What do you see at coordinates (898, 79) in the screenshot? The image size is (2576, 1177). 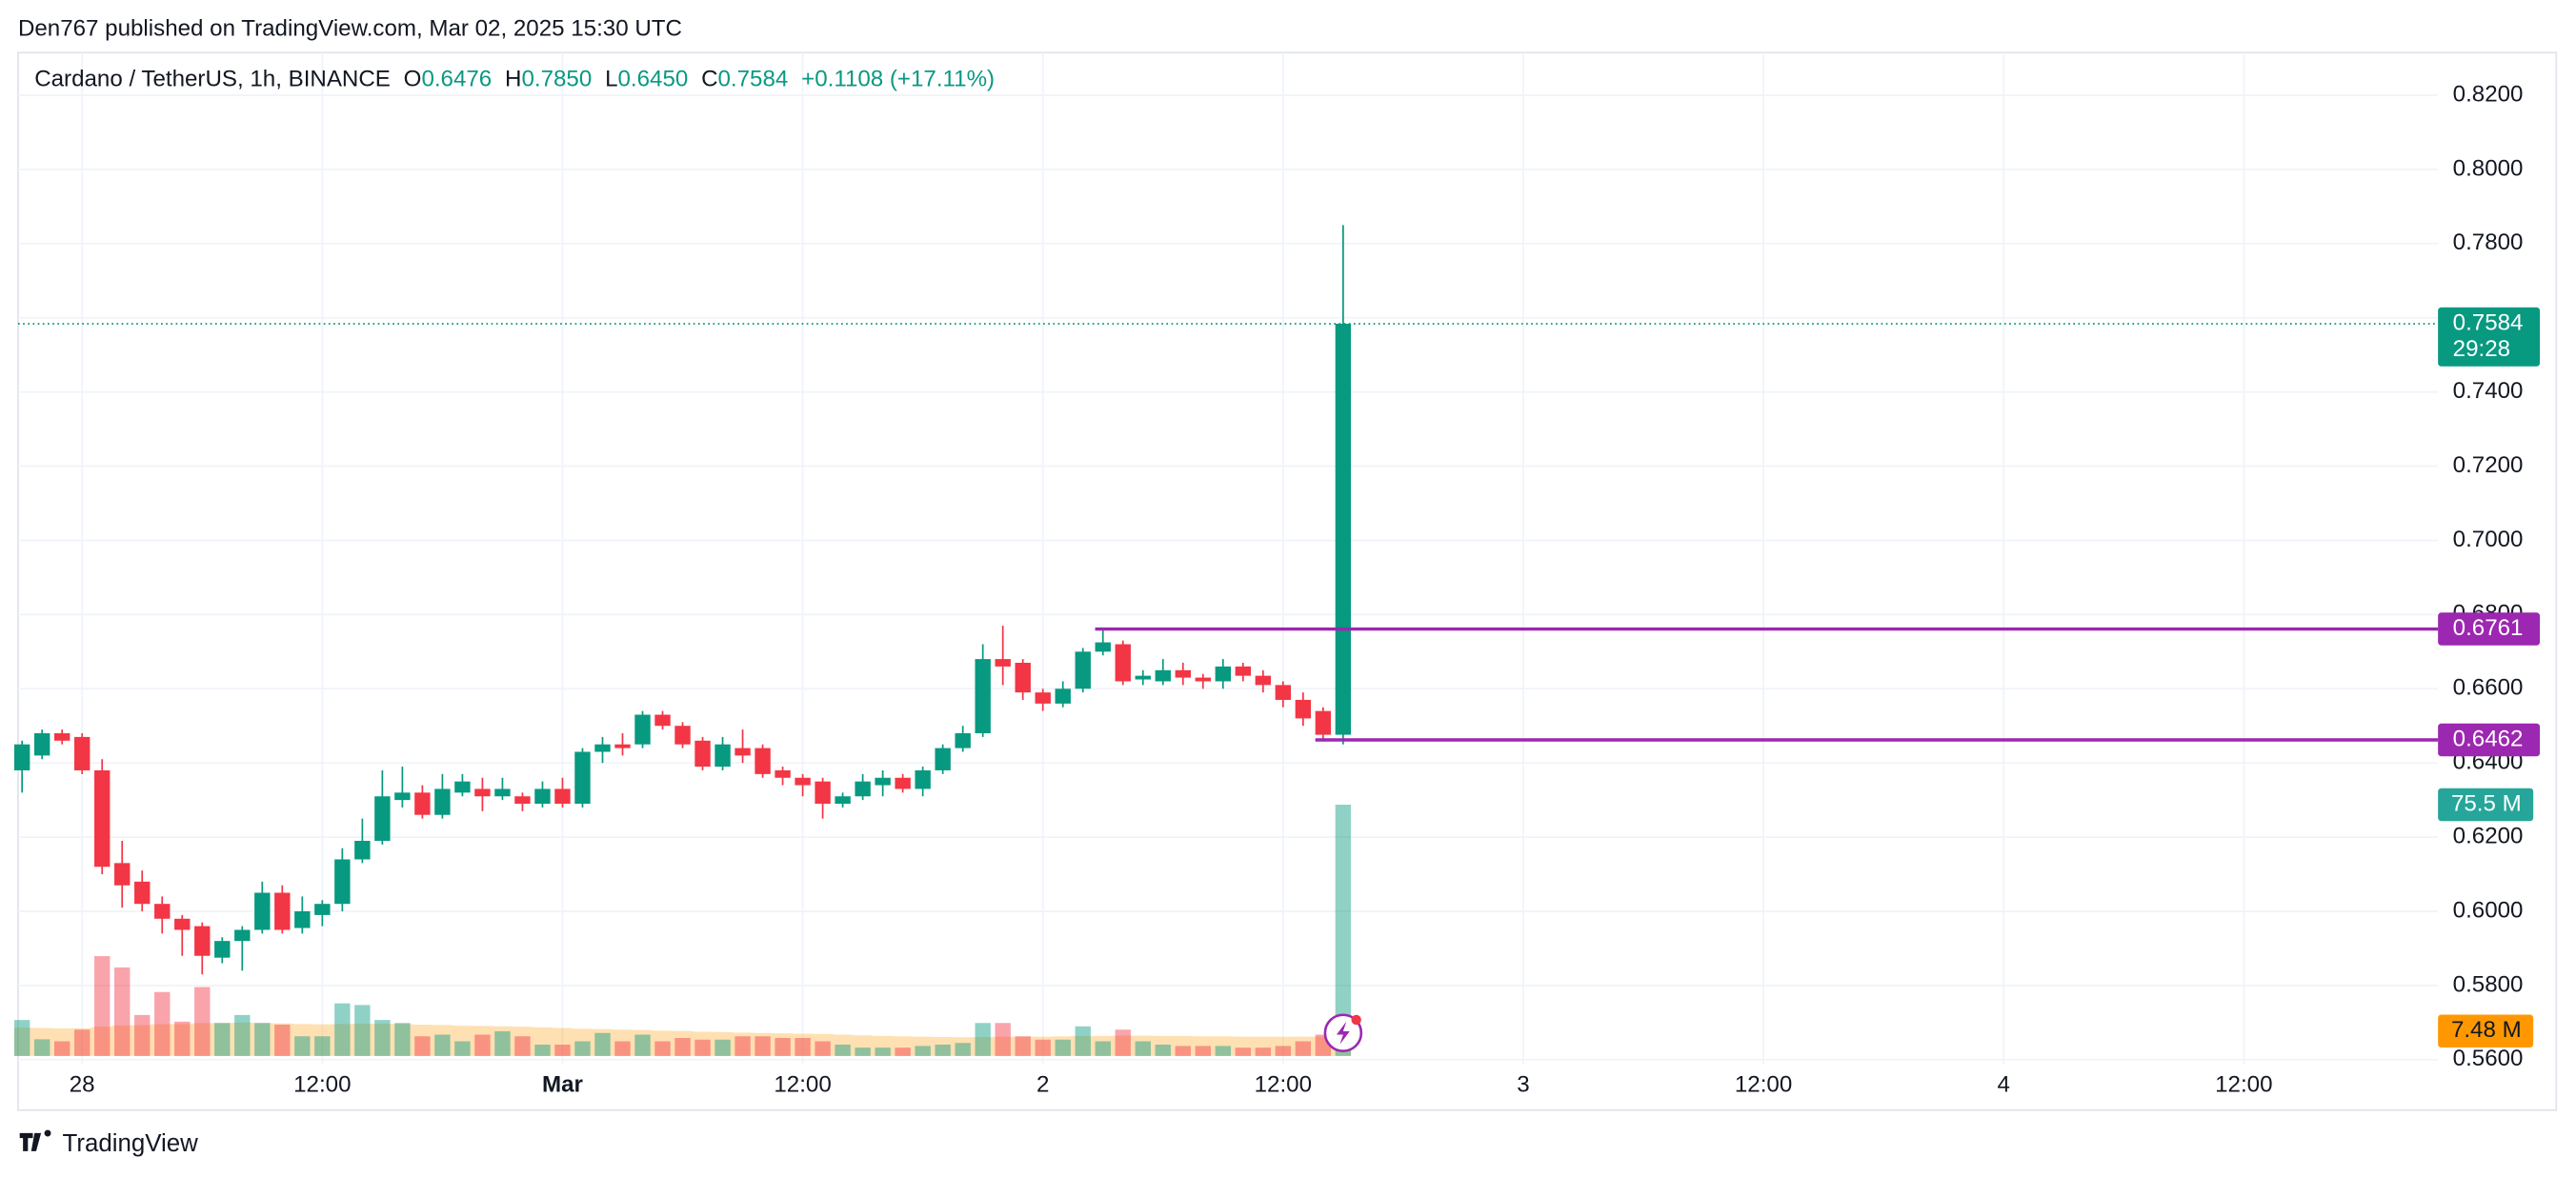 I see `change: +0.1108 (+17.11%)` at bounding box center [898, 79].